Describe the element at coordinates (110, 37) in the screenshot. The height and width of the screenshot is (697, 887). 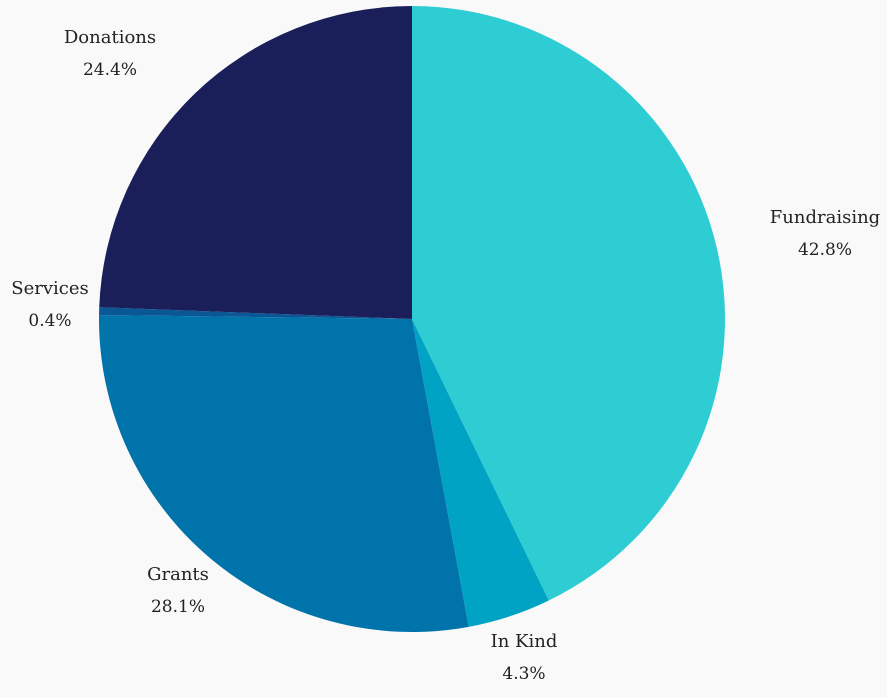
I see `slice-label-donations: Donations` at that location.